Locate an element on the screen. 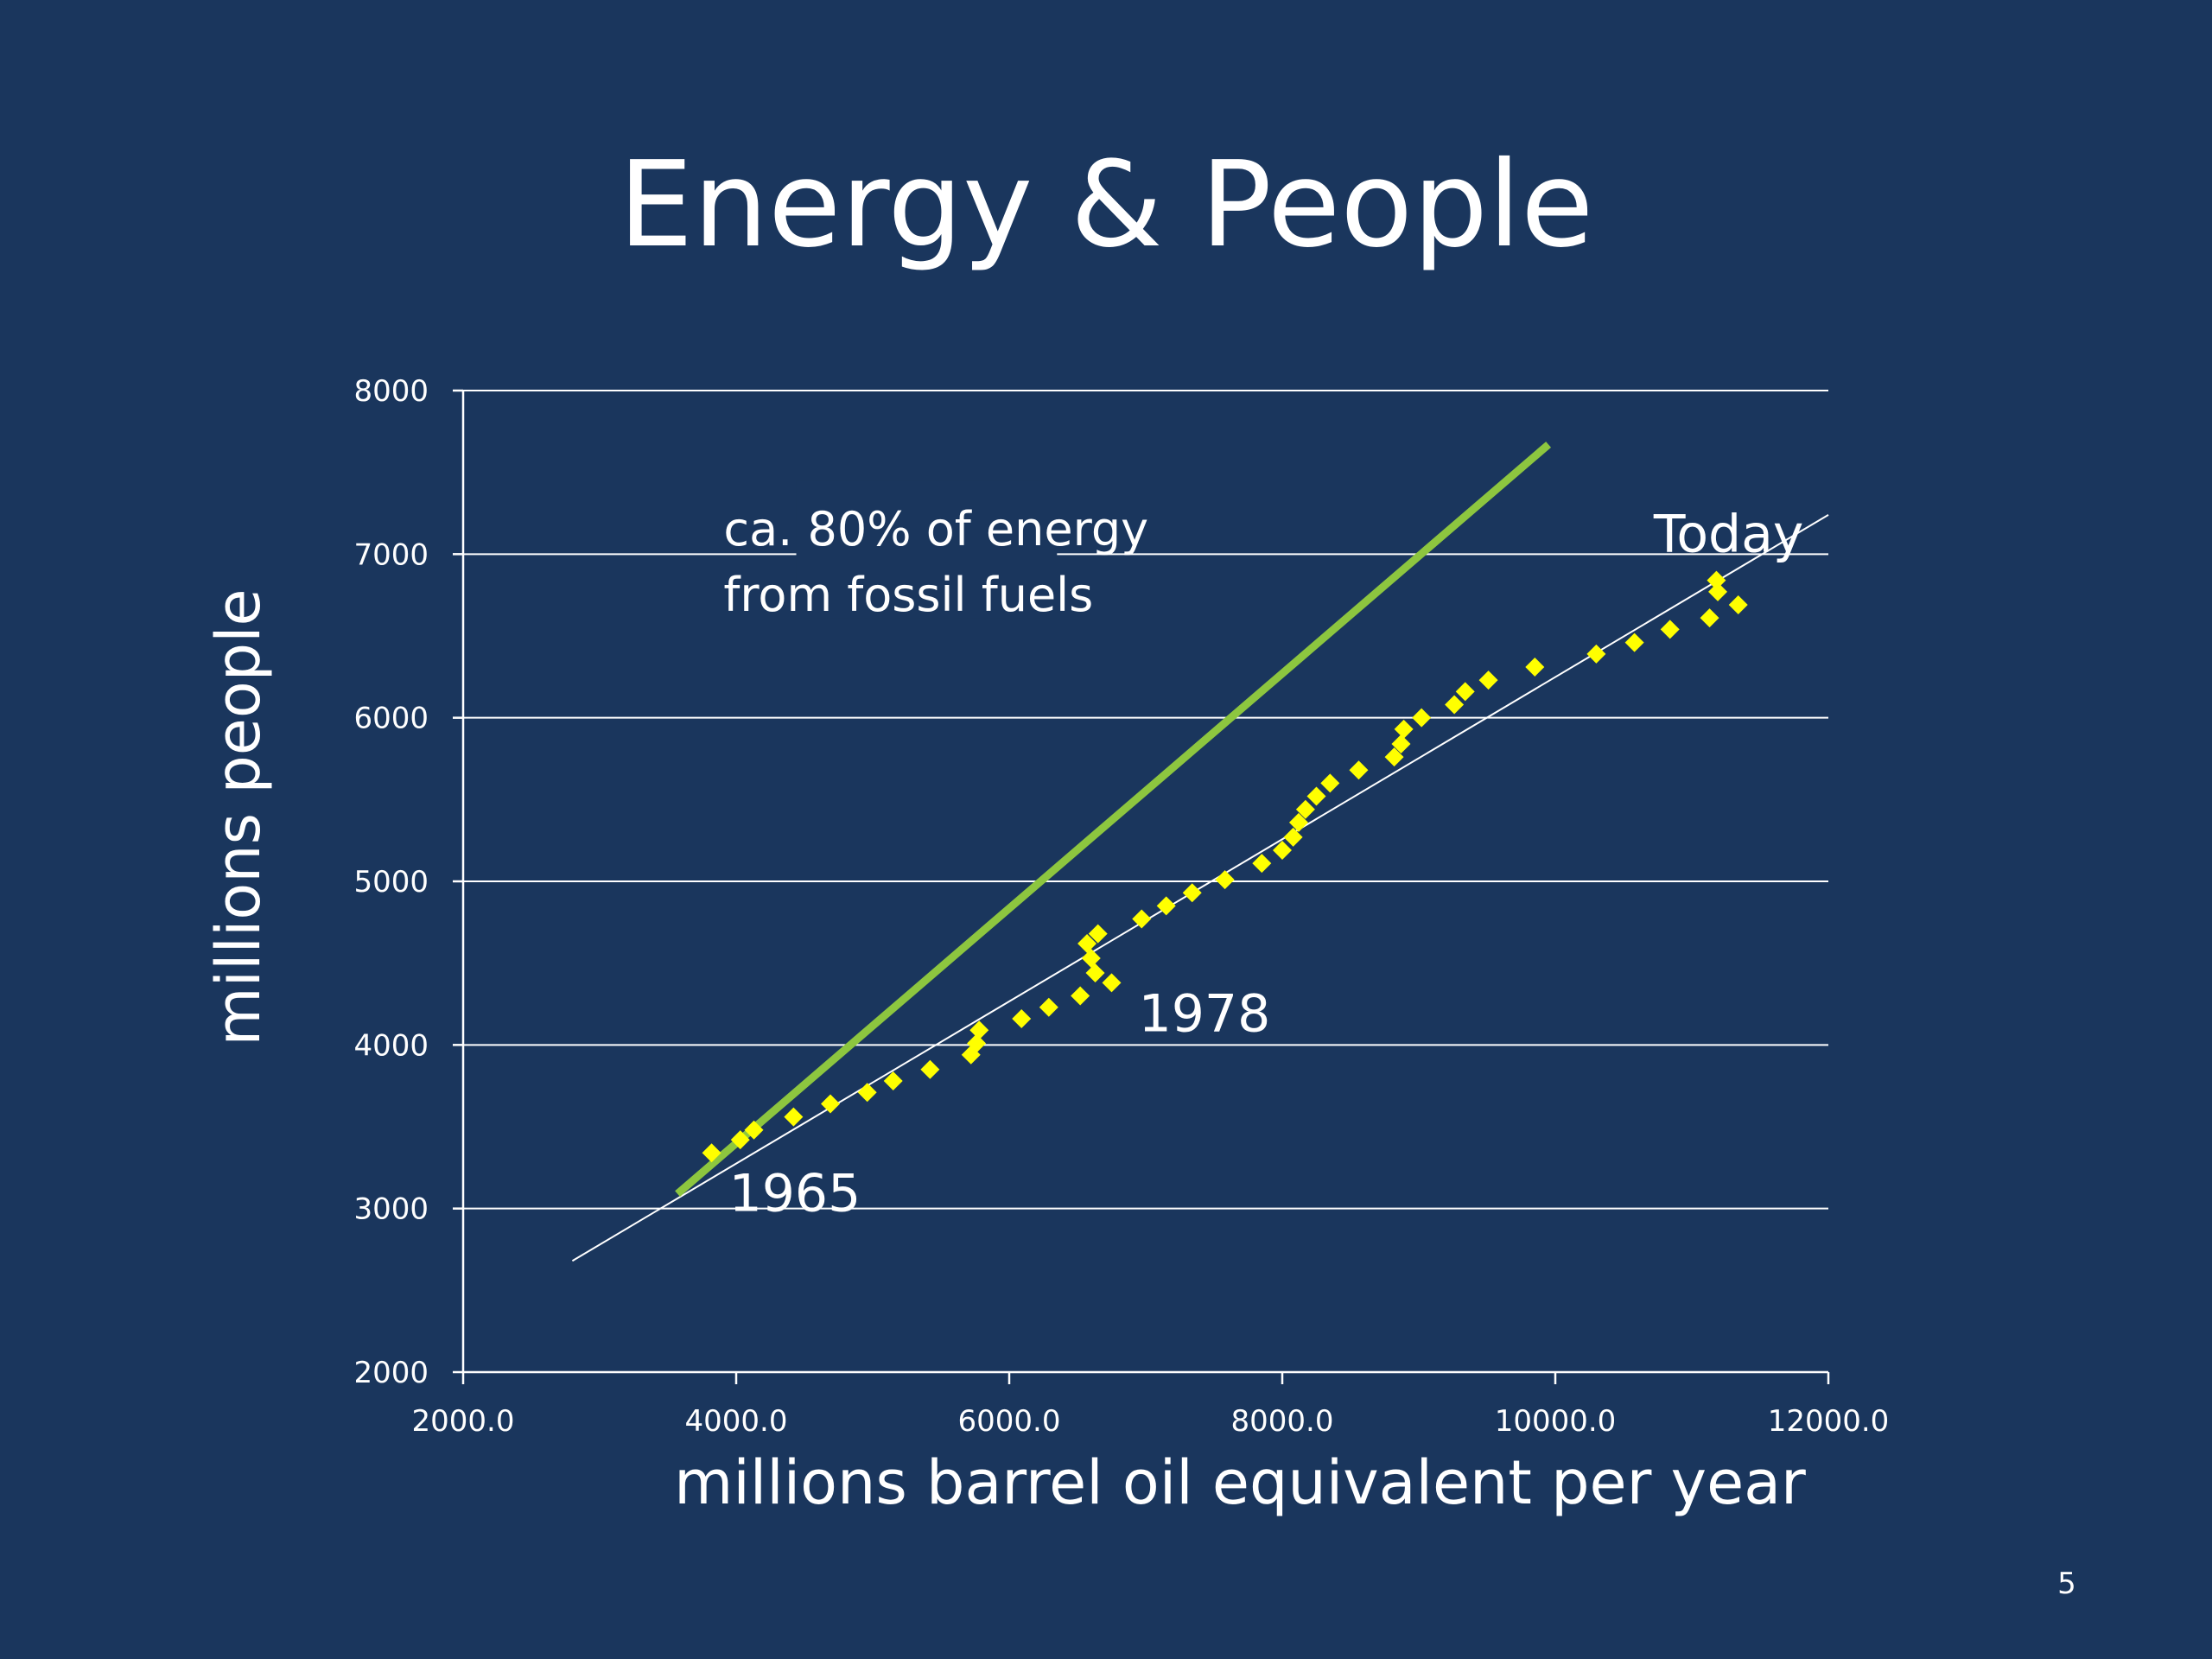 The width and height of the screenshot is (2212, 1659). label-today: Today is located at coordinates (1728, 535).